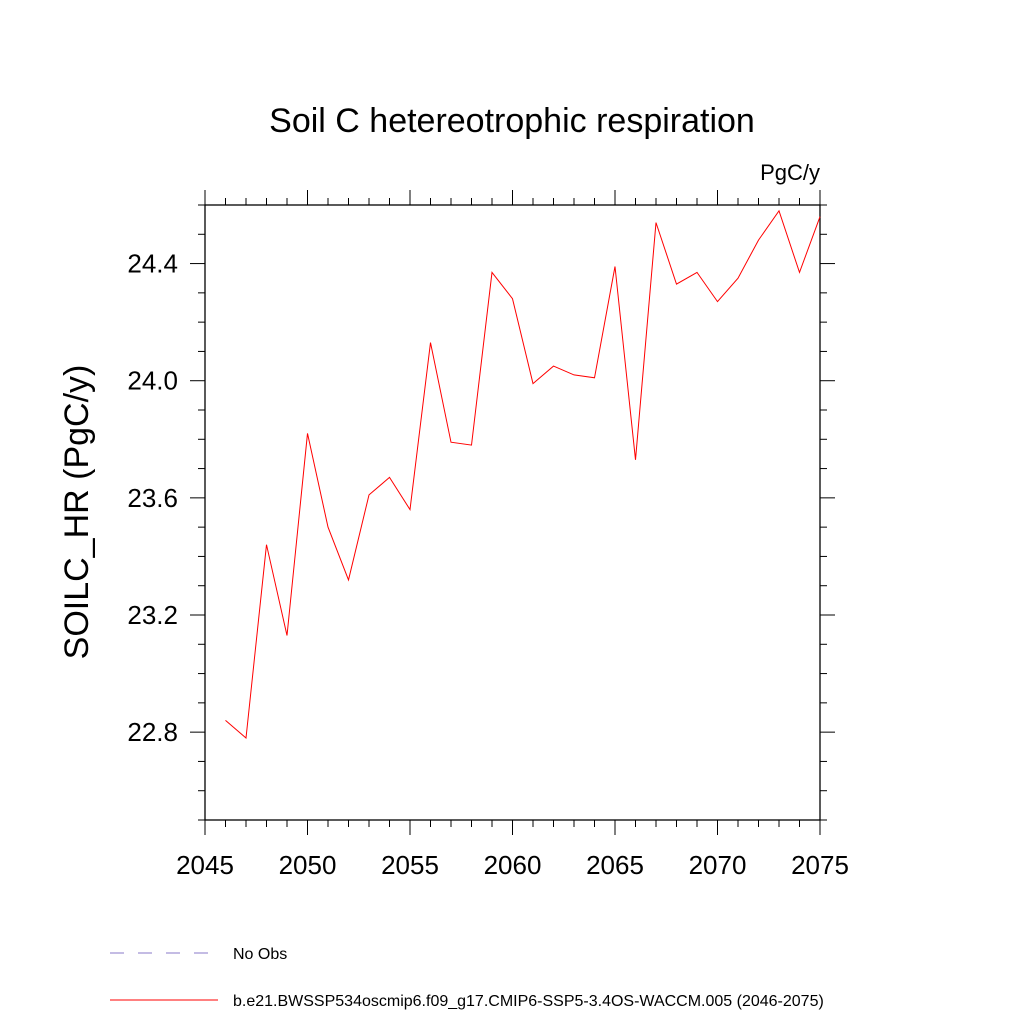 The height and width of the screenshot is (1024, 1024). Describe the element at coordinates (308, 865) in the screenshot. I see `x-tick-label: 2050` at that location.